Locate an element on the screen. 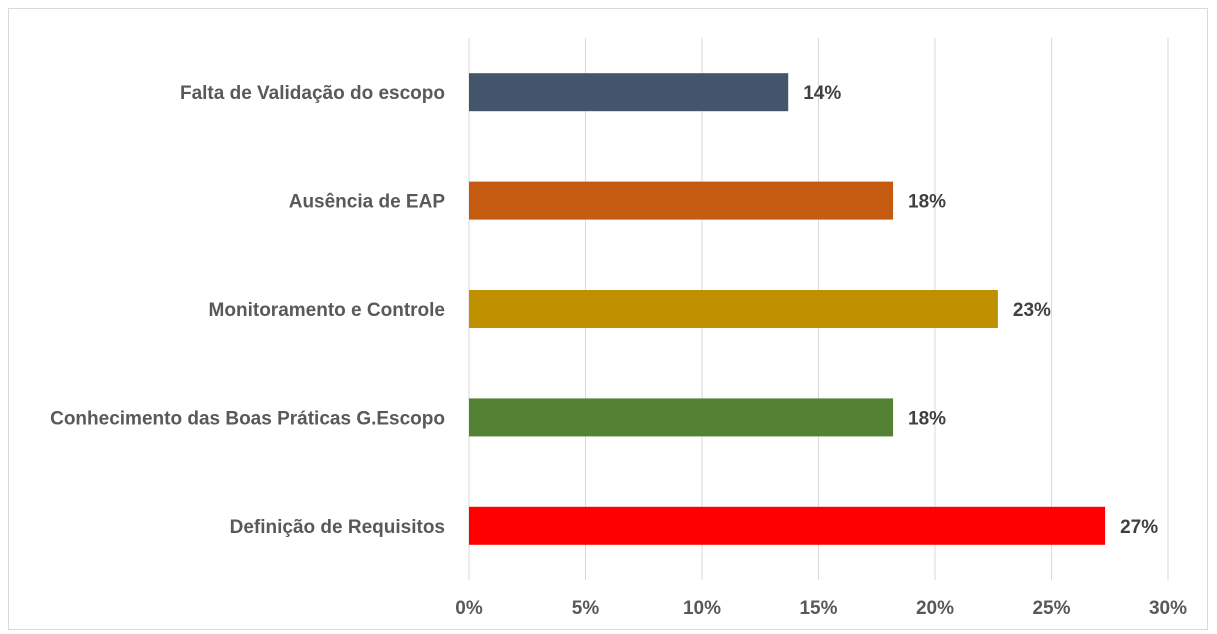 The image size is (1217, 634). data-label: 23% is located at coordinates (1032, 310).